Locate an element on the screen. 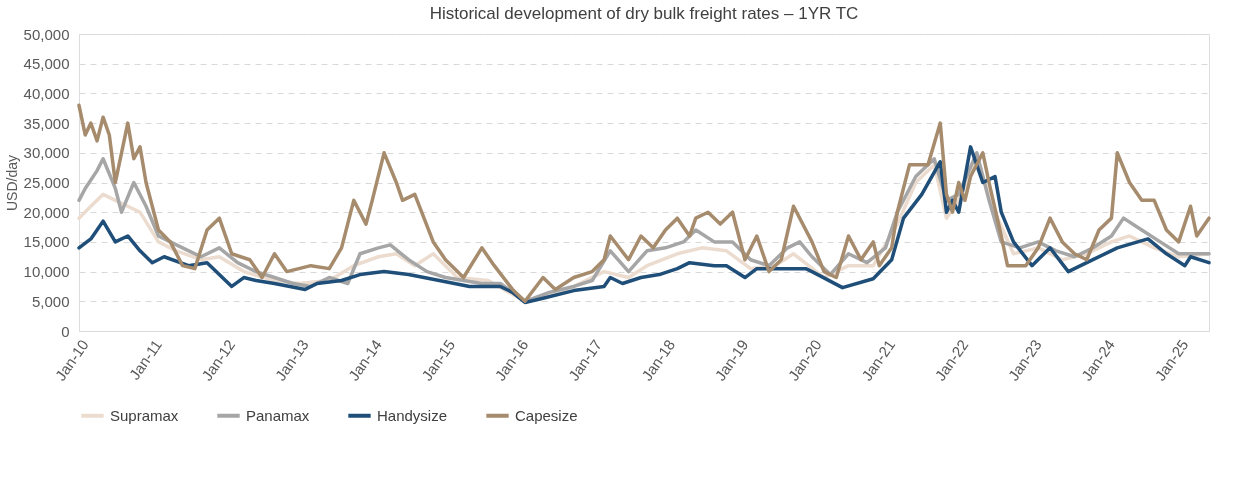 The image size is (1260, 481). chart-title: Historical development of dry bulk freight rates – 1YR TC is located at coordinates (644, 13).